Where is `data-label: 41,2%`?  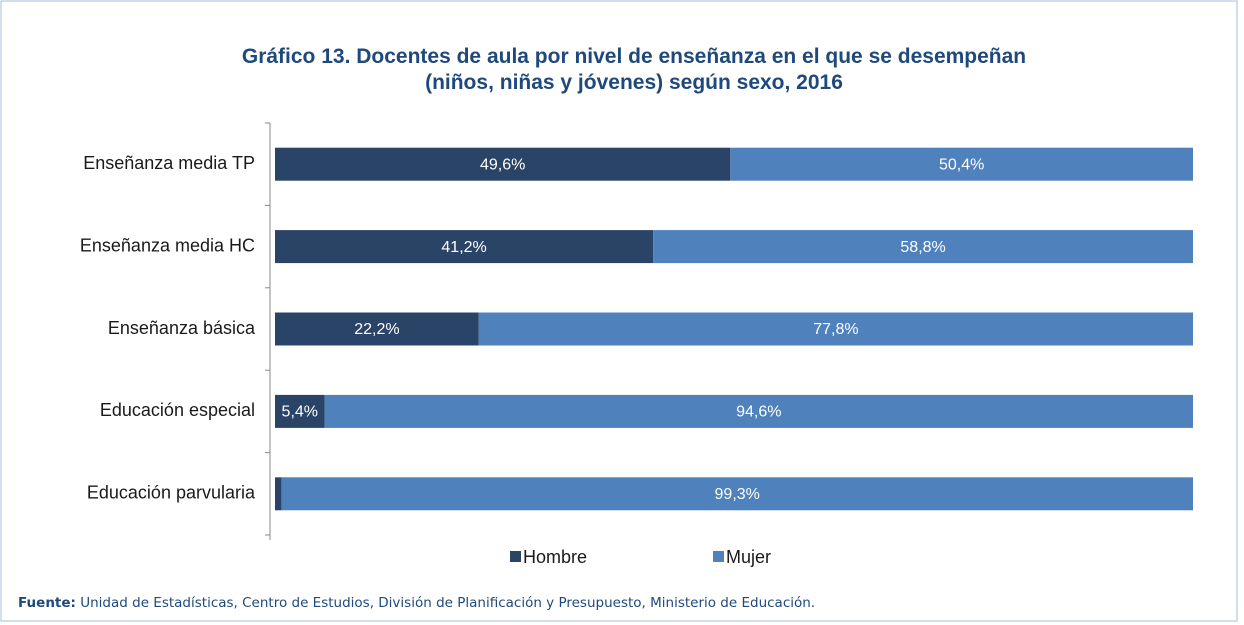 data-label: 41,2% is located at coordinates (463, 247).